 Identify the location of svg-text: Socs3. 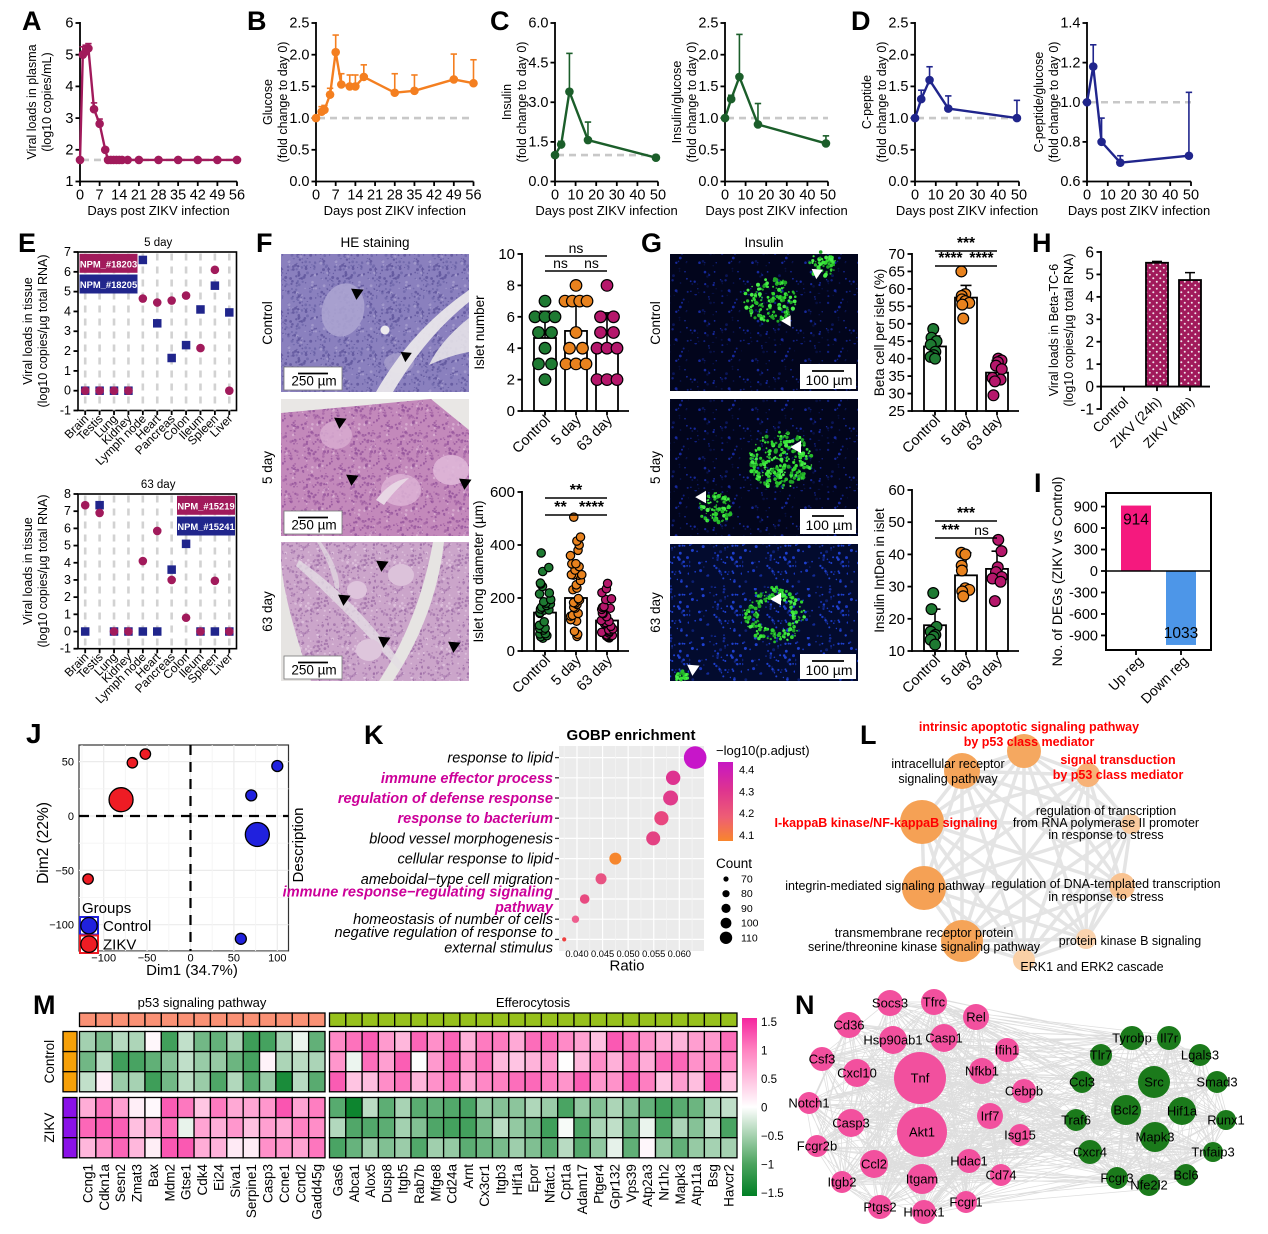
(890, 1003).